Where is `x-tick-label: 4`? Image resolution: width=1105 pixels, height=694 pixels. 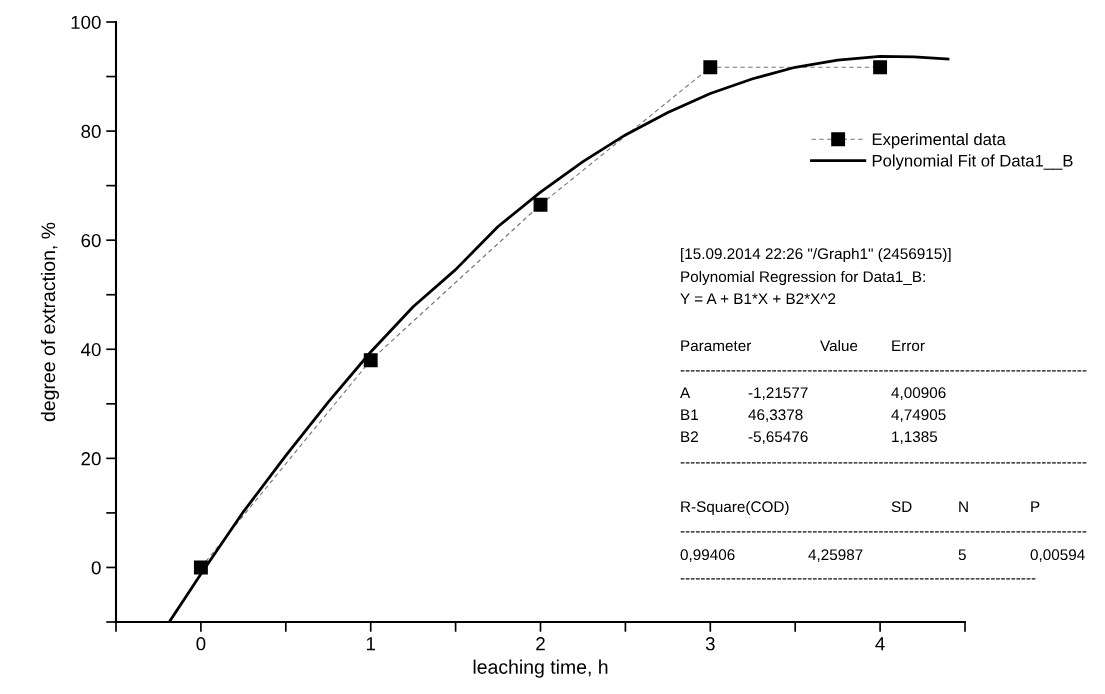 x-tick-label: 4 is located at coordinates (880, 644).